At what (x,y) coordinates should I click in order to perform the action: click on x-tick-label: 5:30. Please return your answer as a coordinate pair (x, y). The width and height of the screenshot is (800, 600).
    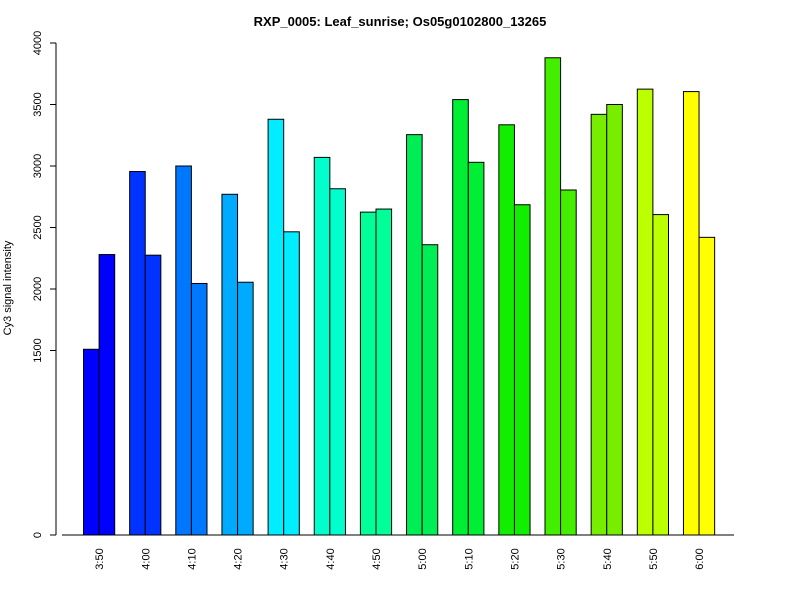
    Looking at the image, I should click on (562, 558).